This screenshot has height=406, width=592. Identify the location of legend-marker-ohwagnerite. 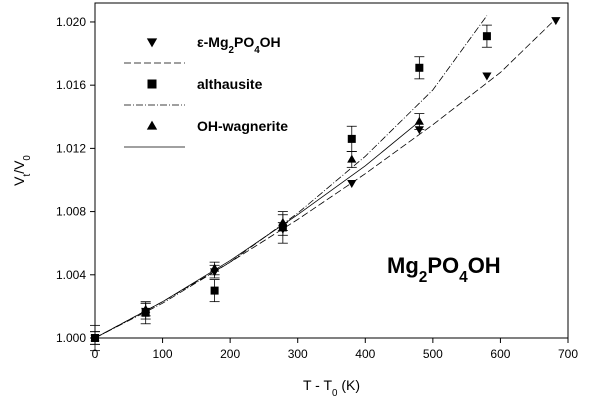
(152, 125).